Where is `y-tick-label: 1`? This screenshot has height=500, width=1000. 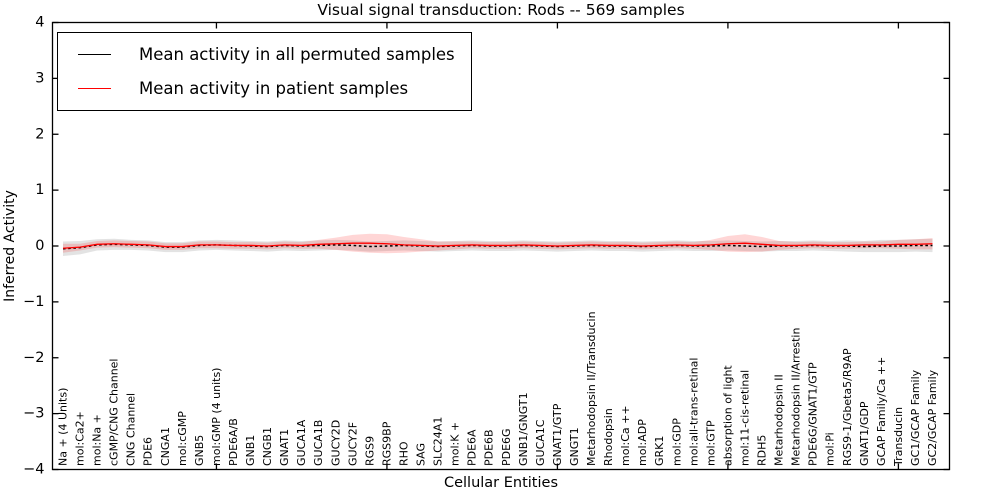 y-tick-label: 1 is located at coordinates (39, 190).